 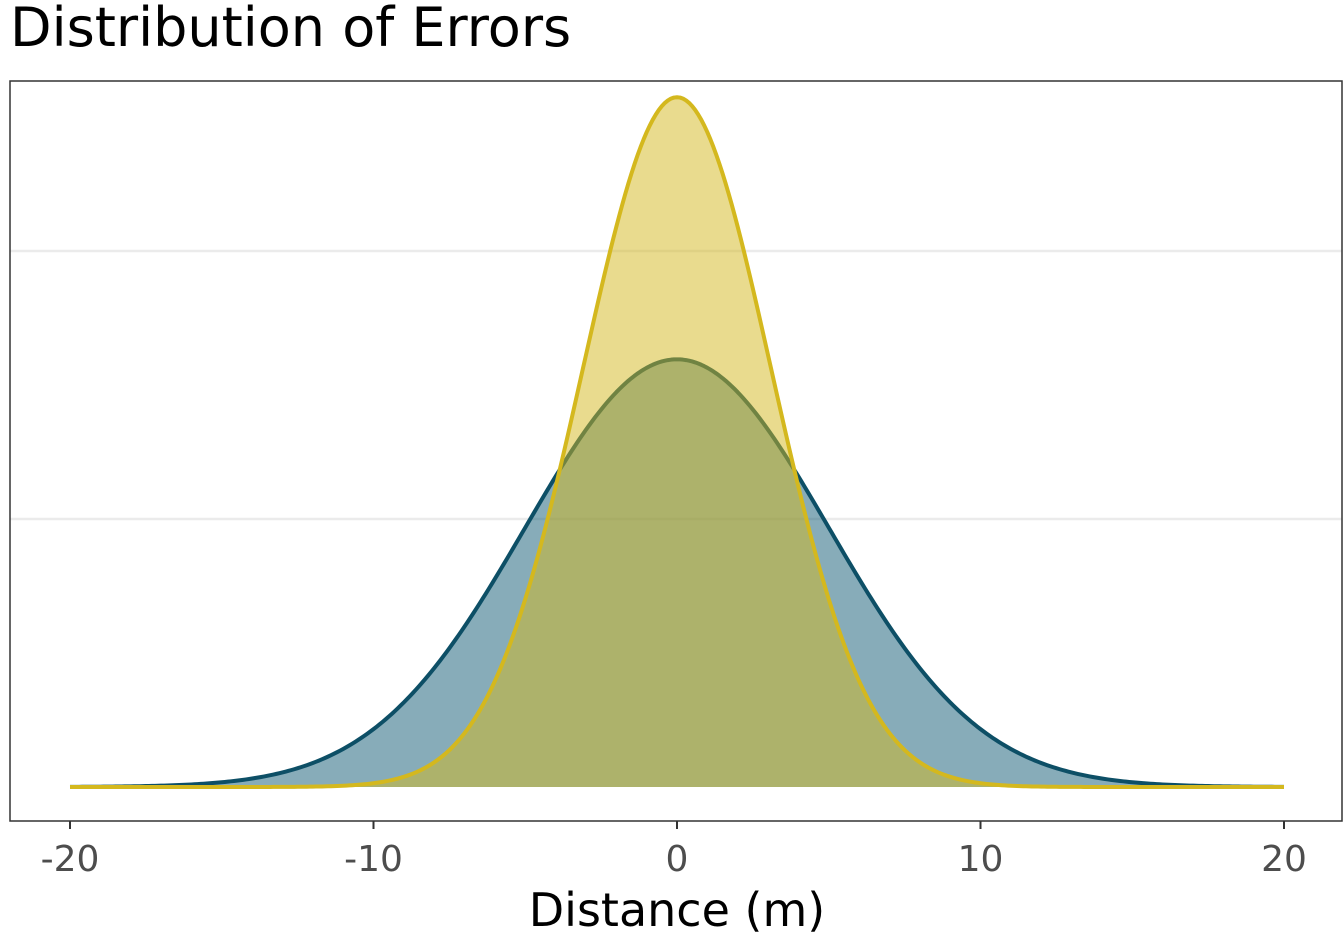 I want to click on x-tick-label: 20, so click(x=1284, y=859).